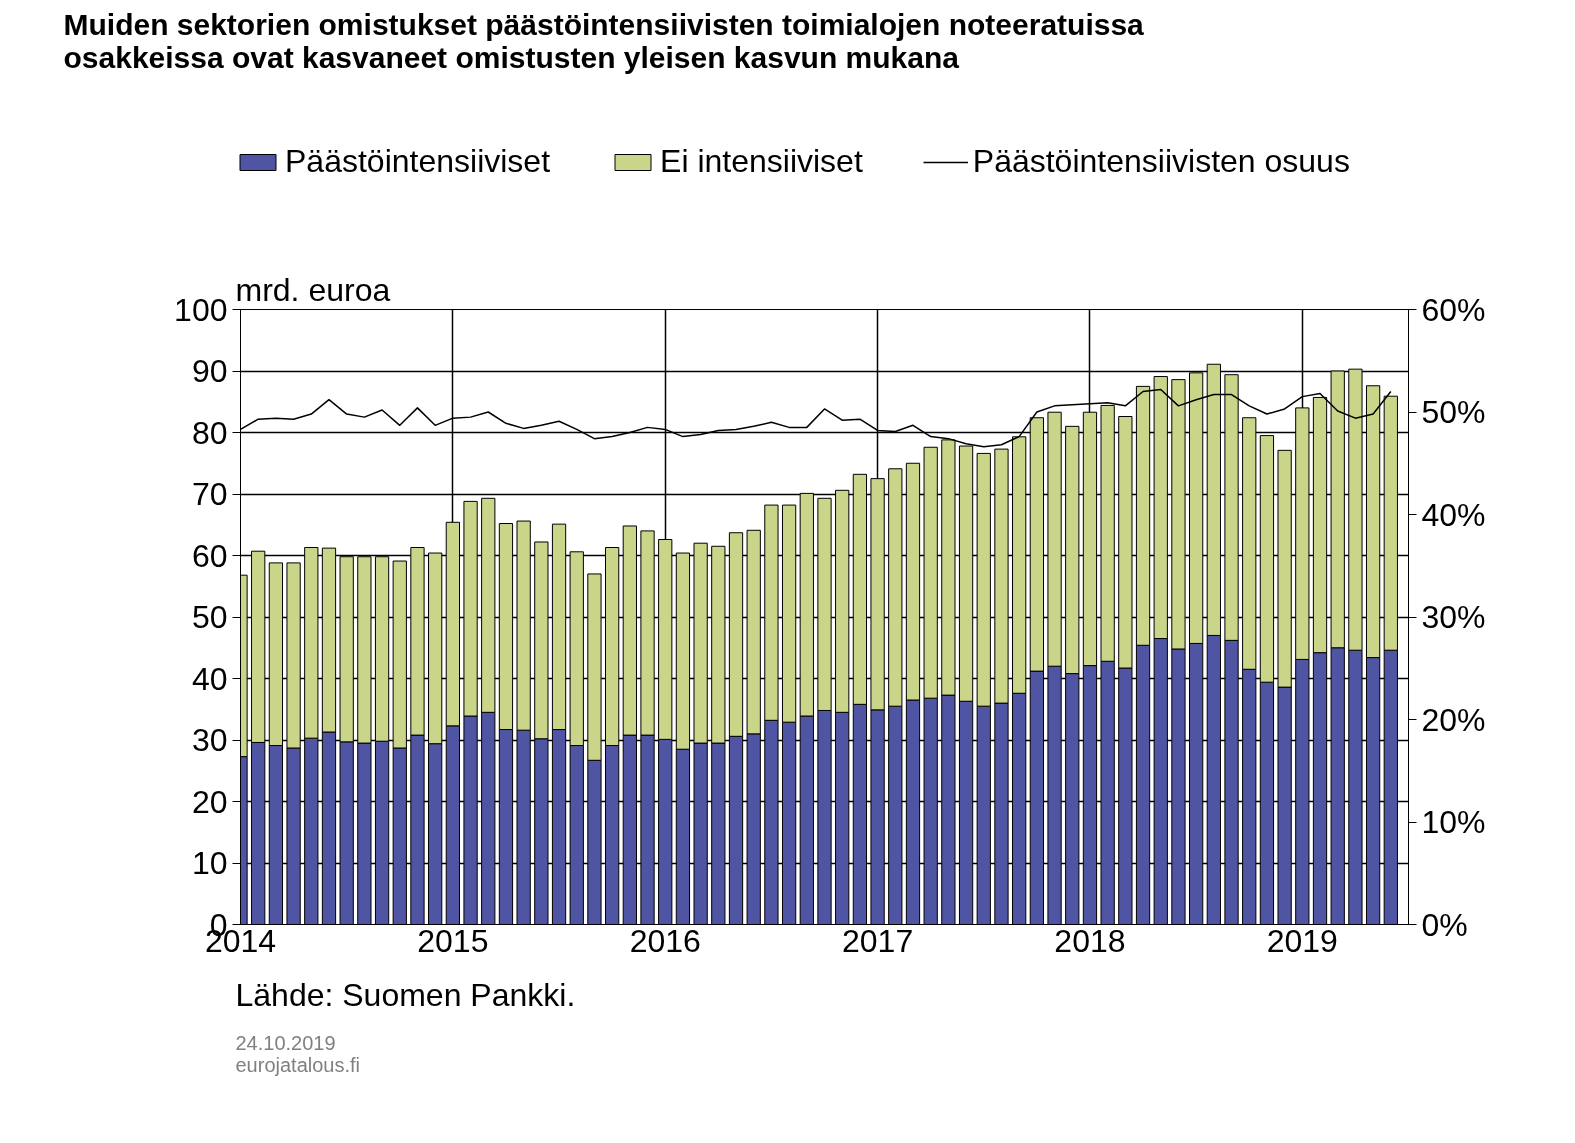  I want to click on y2-tick-label: 10%, so click(1453, 822).